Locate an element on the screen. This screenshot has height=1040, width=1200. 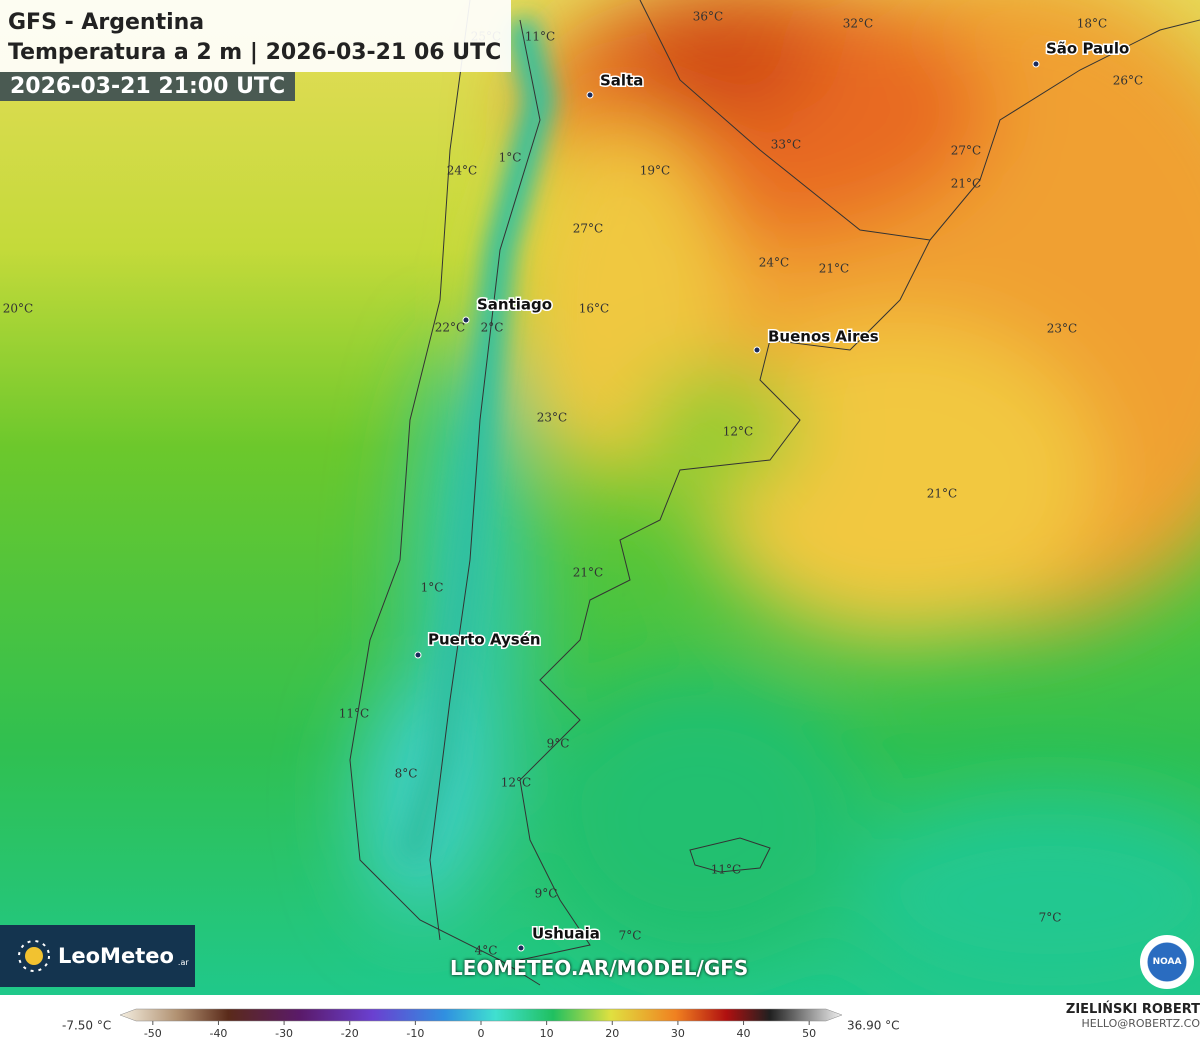
model-url: LEOMETEO.AR/MODEL/GFS is located at coordinates (599, 968).